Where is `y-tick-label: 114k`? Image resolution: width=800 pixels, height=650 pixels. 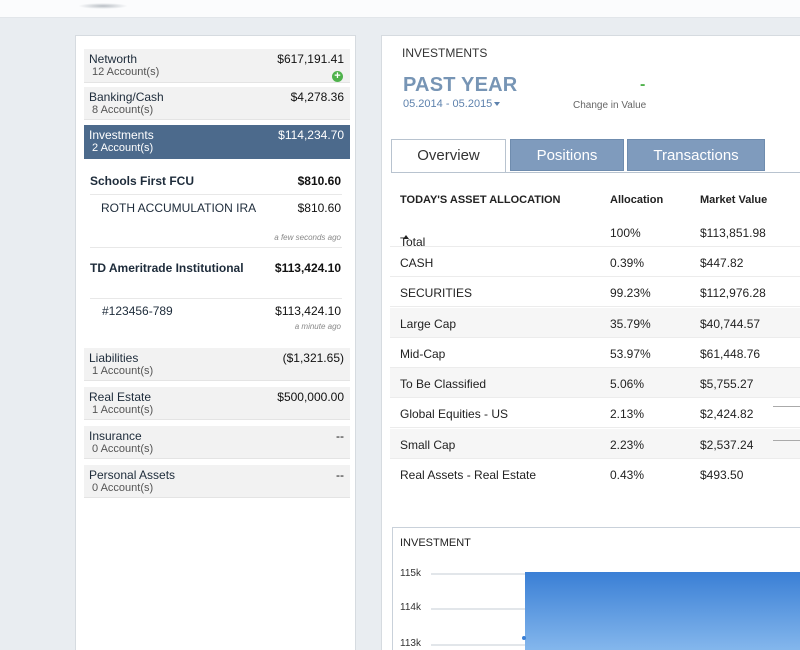
y-tick-label: 114k is located at coordinates (410, 607).